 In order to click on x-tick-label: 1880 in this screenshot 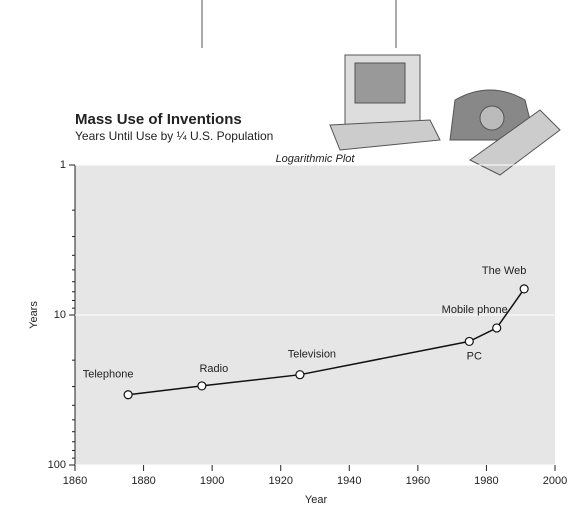, I will do `click(143, 481)`.